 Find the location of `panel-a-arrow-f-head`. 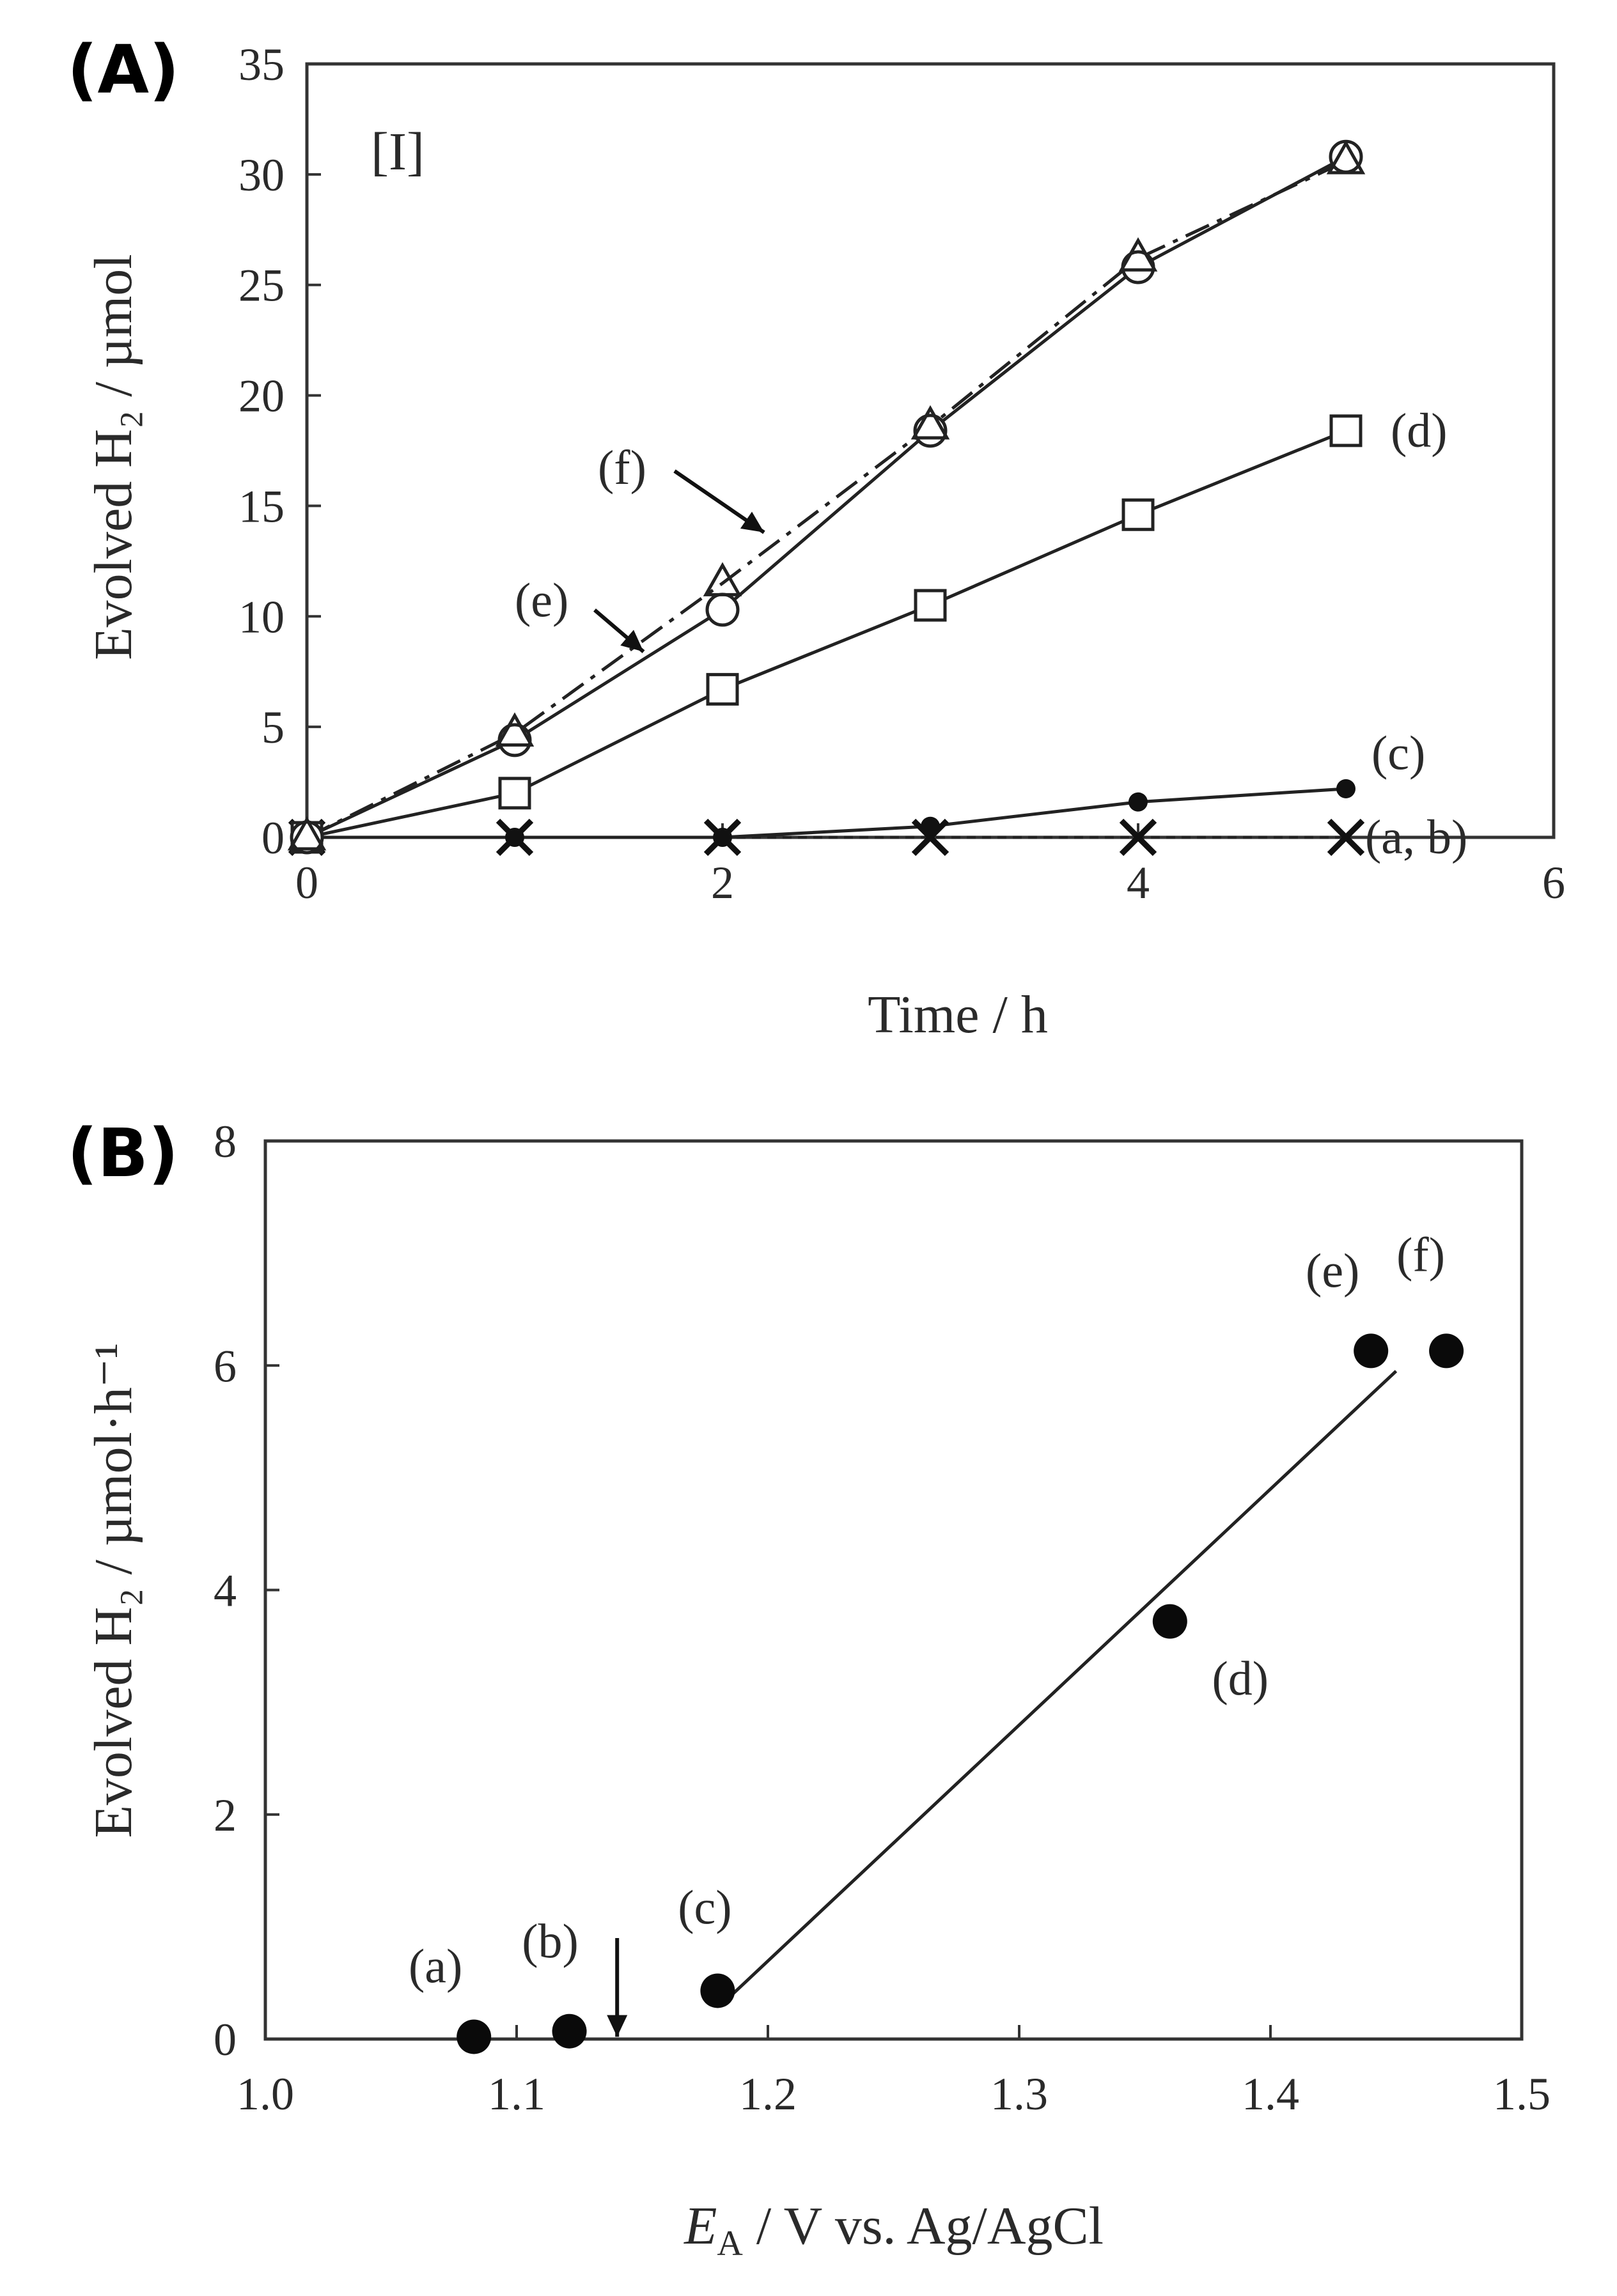

panel-a-arrow-f-head is located at coordinates (752, 521).